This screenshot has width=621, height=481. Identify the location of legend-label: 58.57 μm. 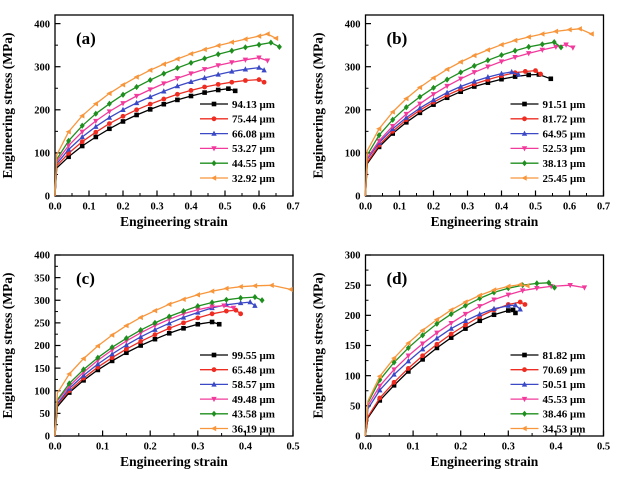
(253, 385).